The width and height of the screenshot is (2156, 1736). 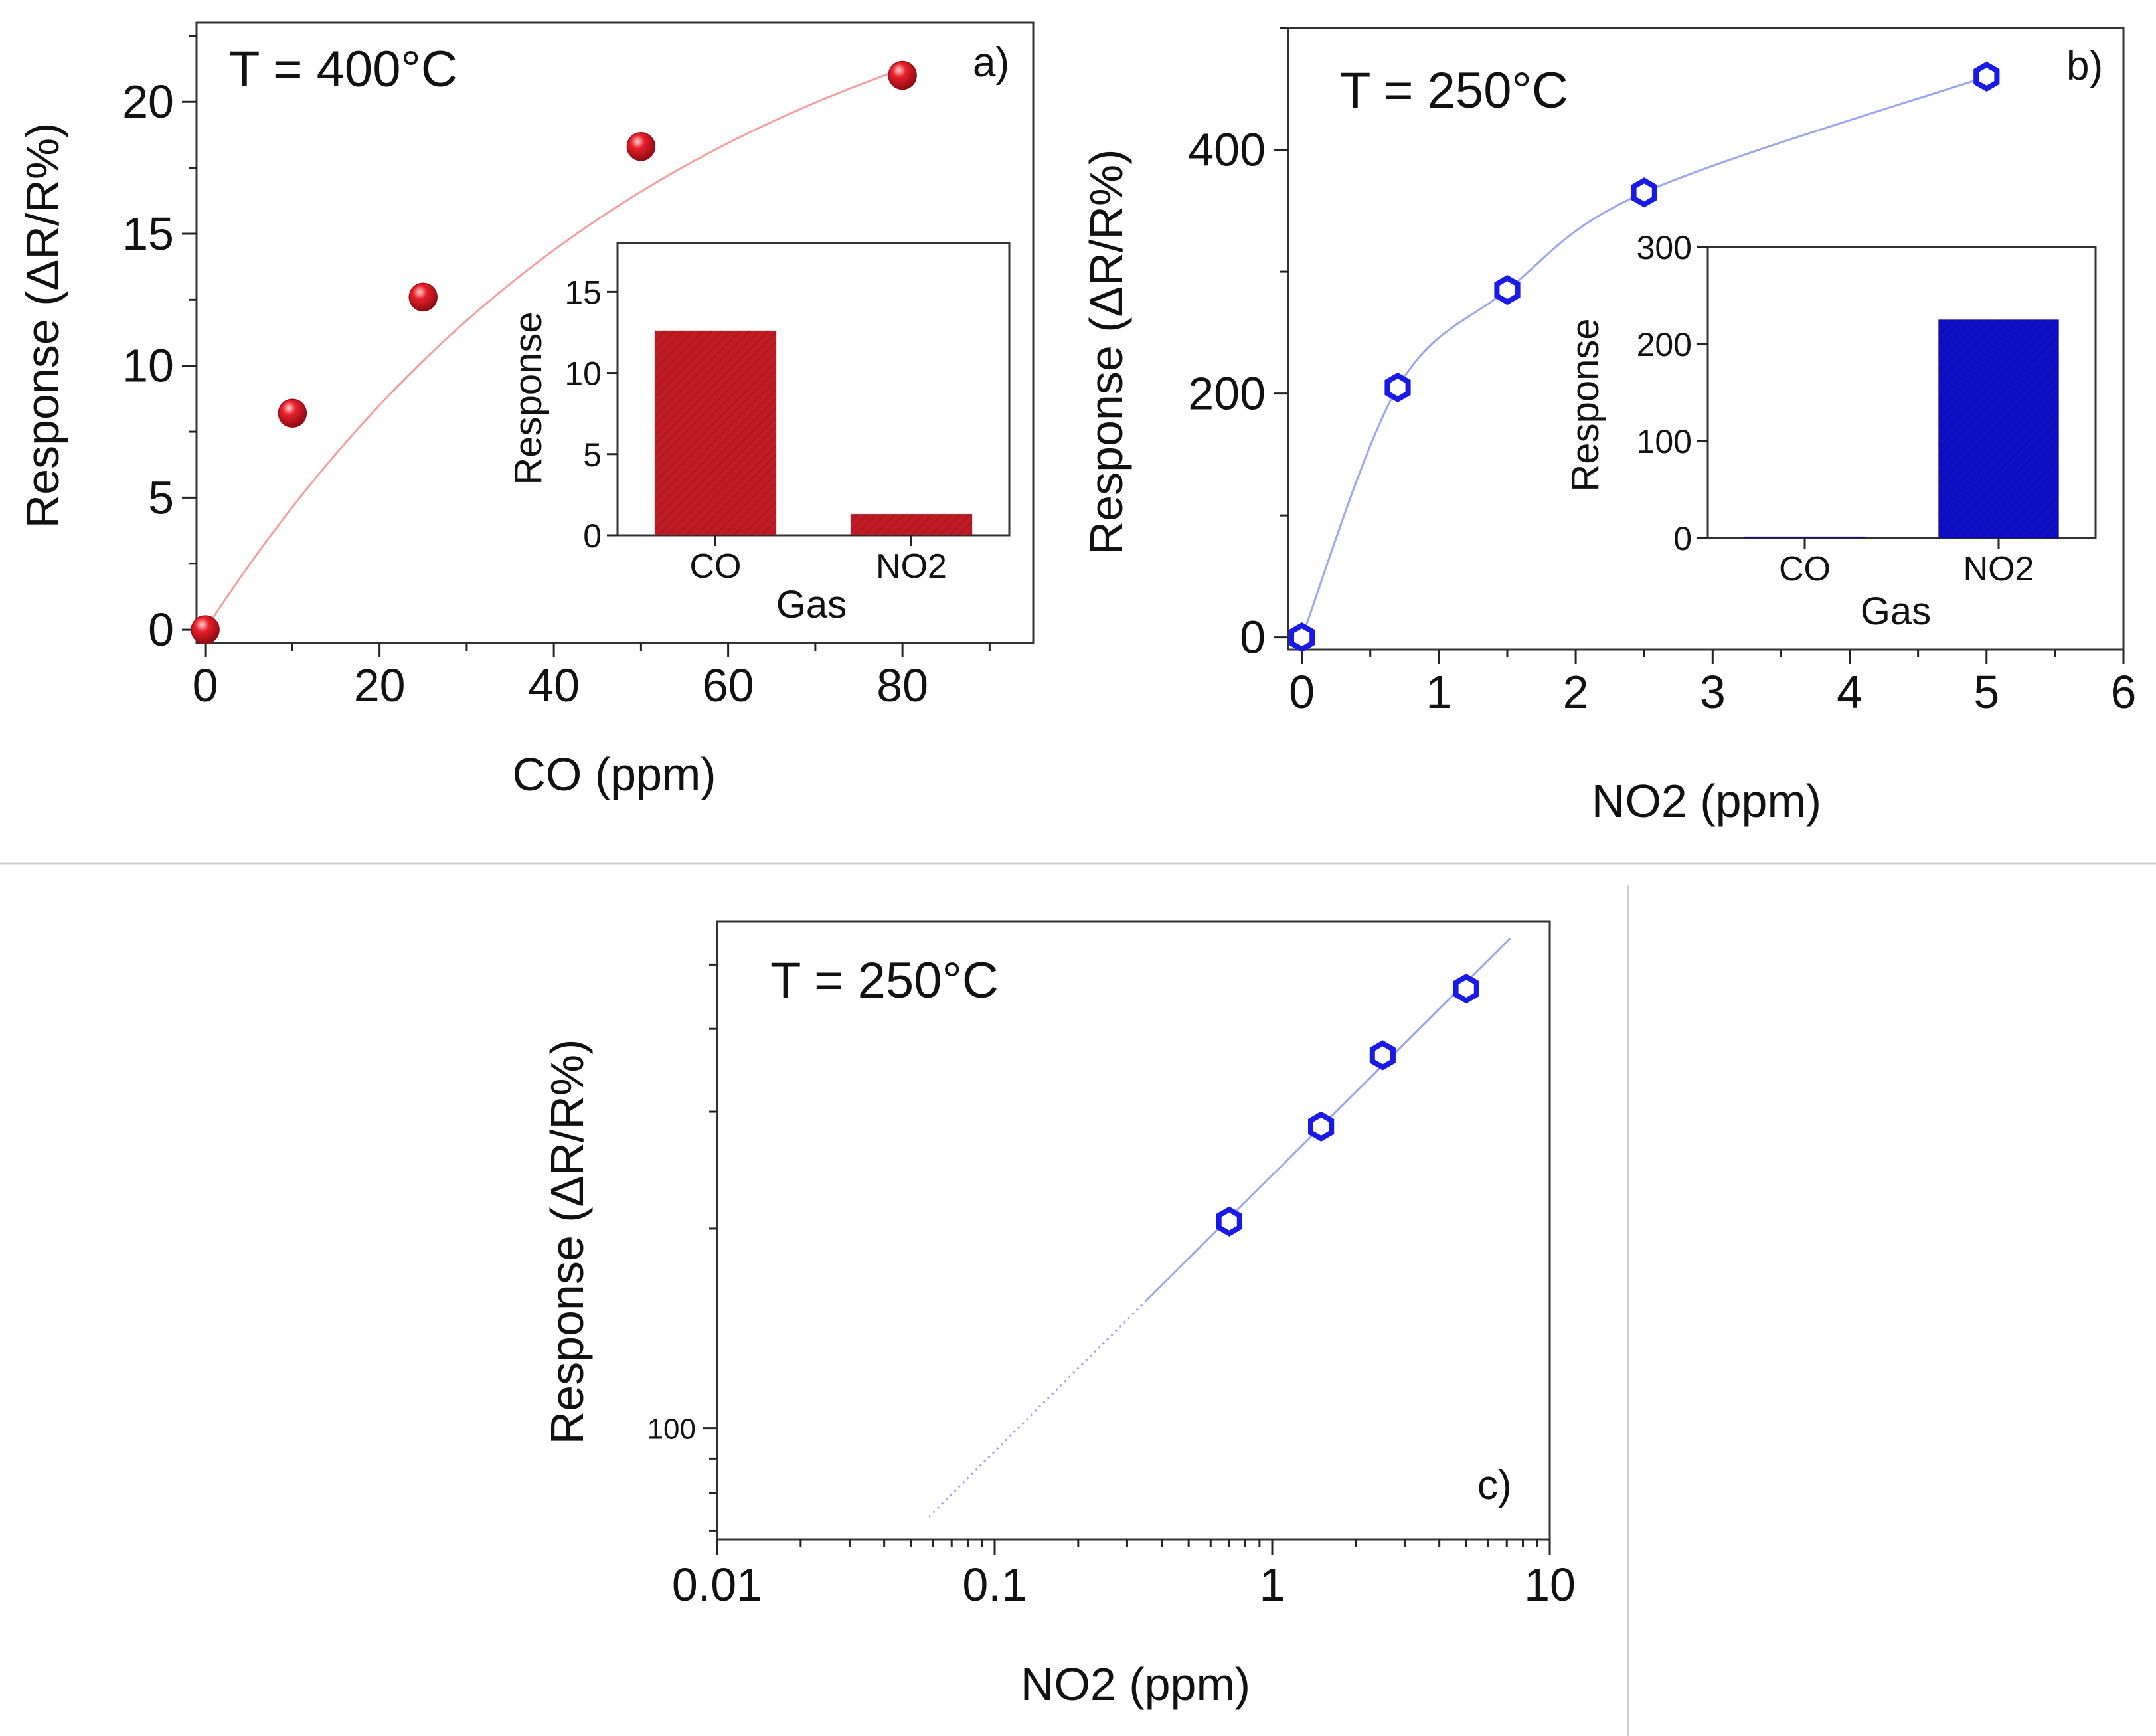 I want to click on panel-b-inset-y-tick-label: 100, so click(x=1664, y=442).